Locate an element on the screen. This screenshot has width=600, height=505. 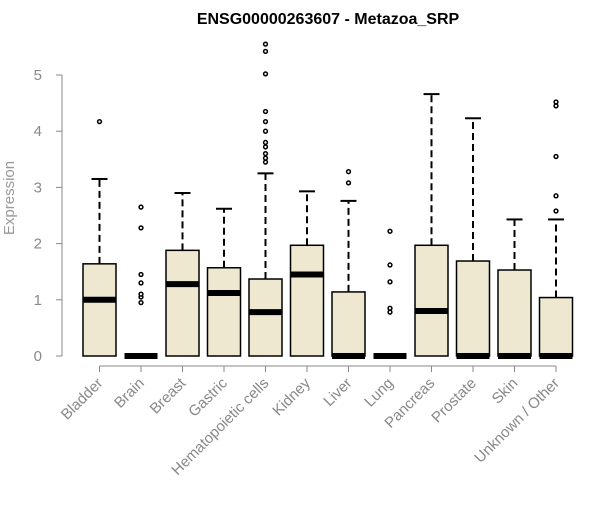
box-prostate is located at coordinates (473, 308).